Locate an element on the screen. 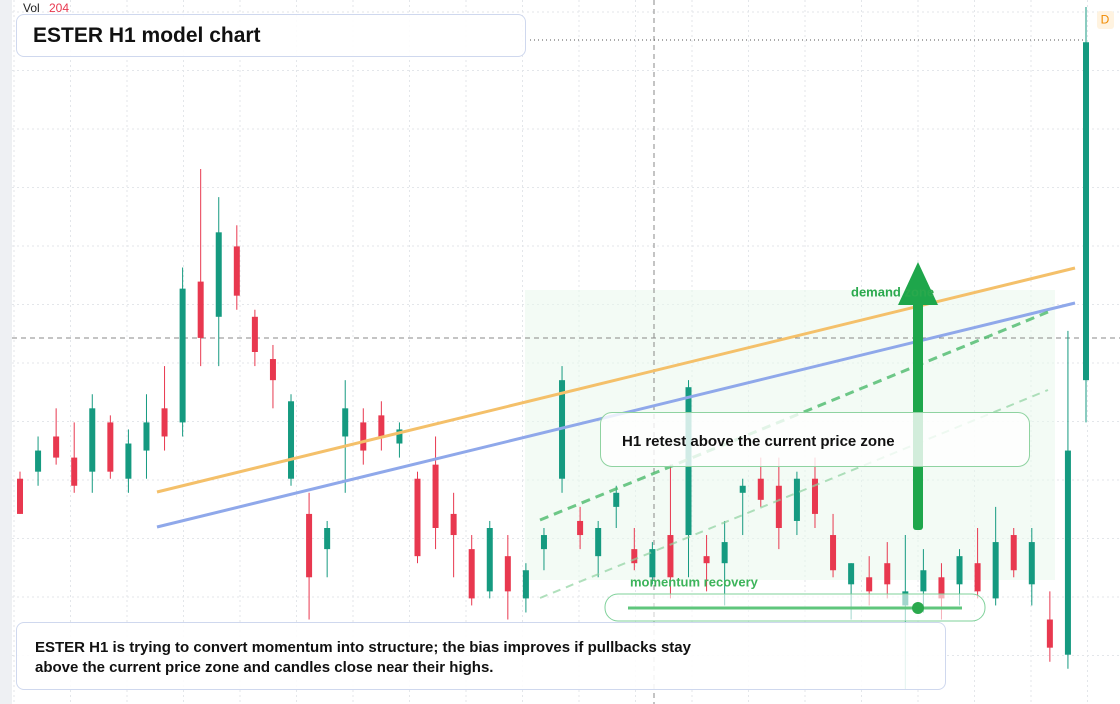  left-edge is located at coordinates (6, 352).